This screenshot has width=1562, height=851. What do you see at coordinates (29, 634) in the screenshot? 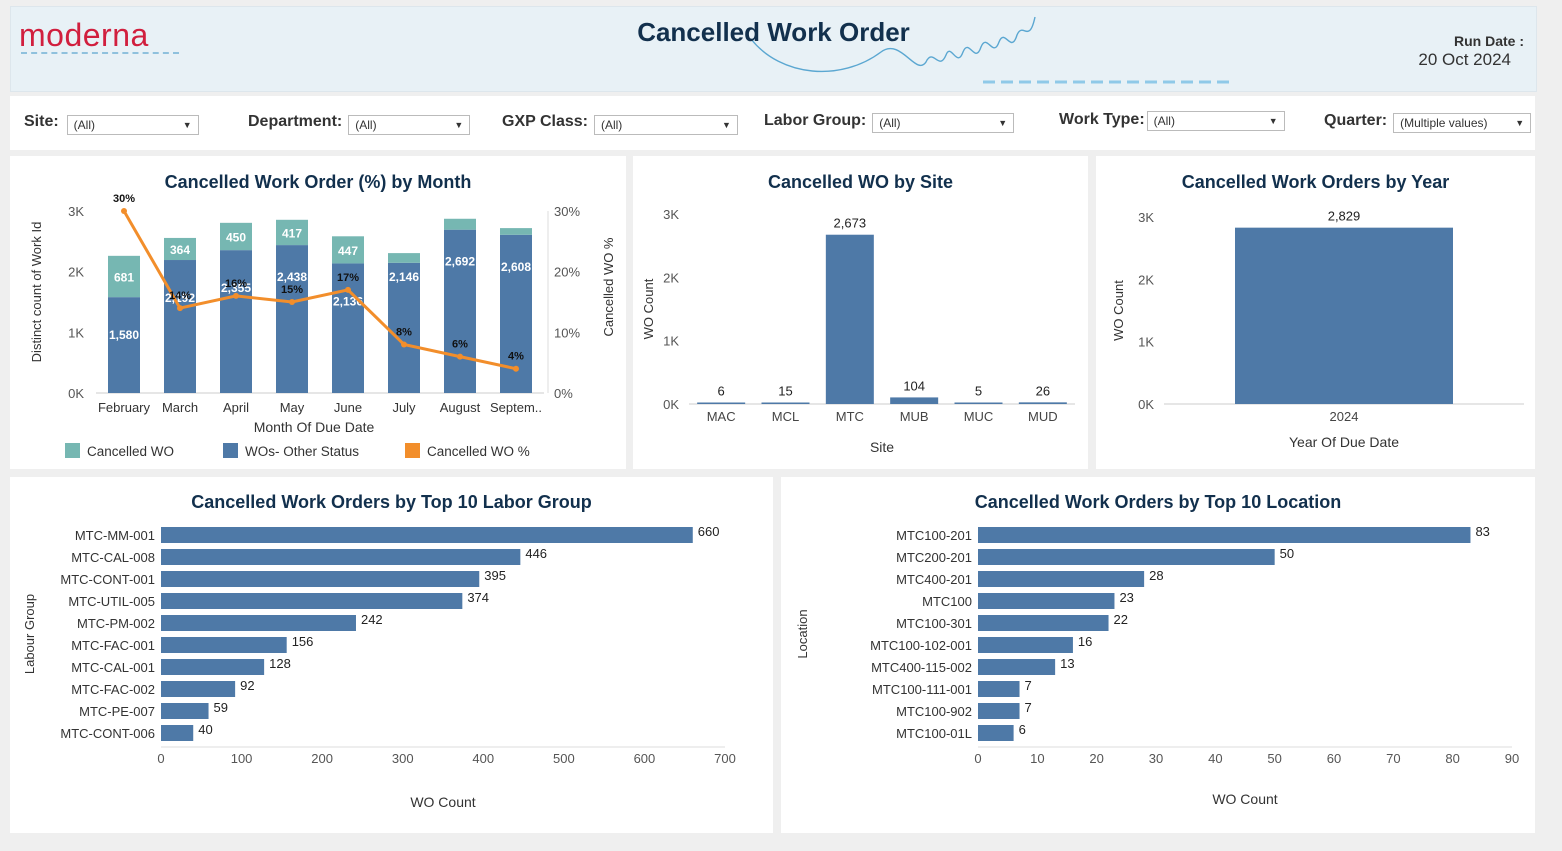
I see `y-axis-title: Labour Group` at bounding box center [29, 634].